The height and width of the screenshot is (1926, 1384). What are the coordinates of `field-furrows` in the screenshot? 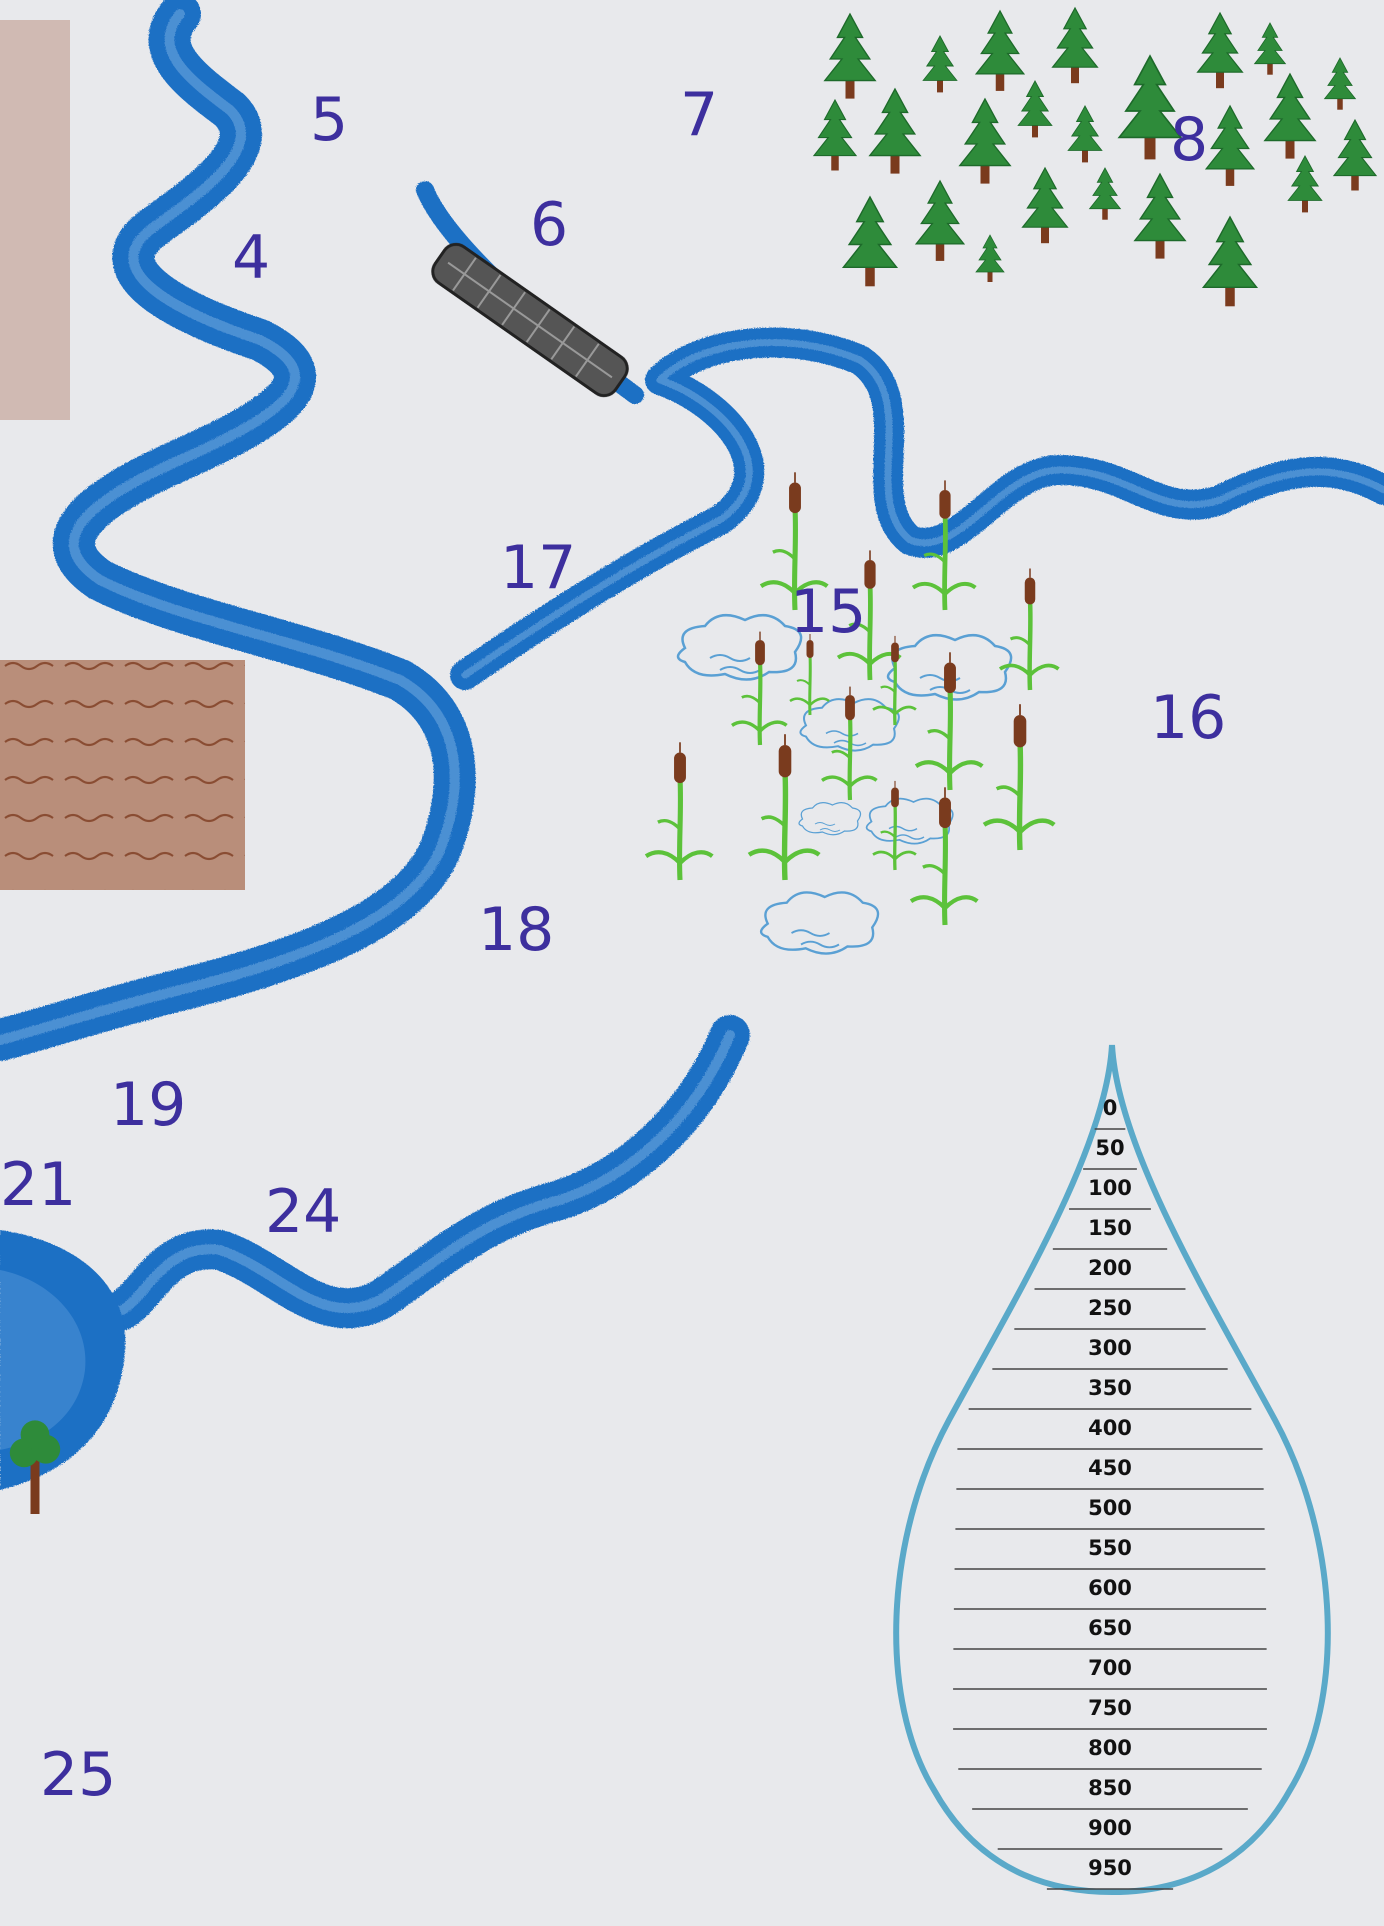 It's located at (122, 775).